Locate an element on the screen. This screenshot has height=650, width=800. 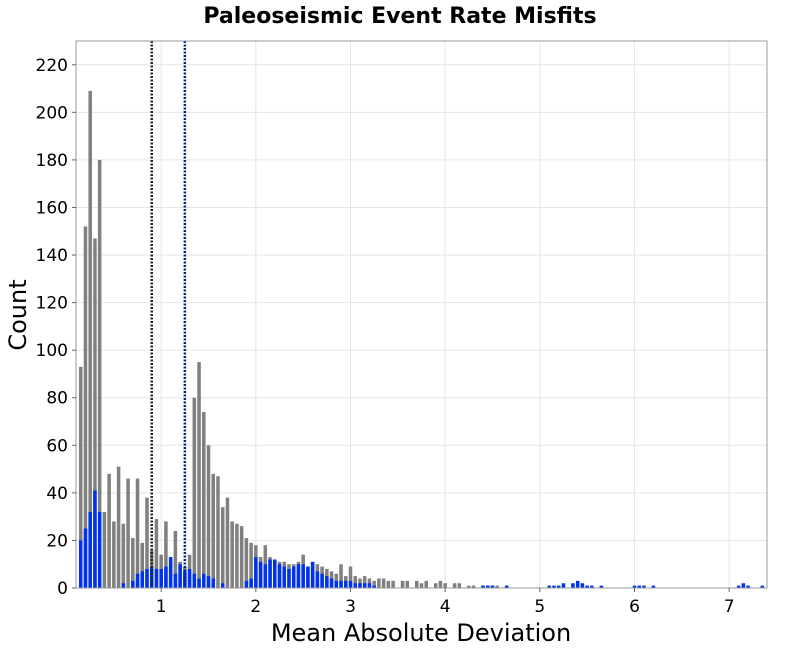
x-tick-label: 1 is located at coordinates (161, 607).